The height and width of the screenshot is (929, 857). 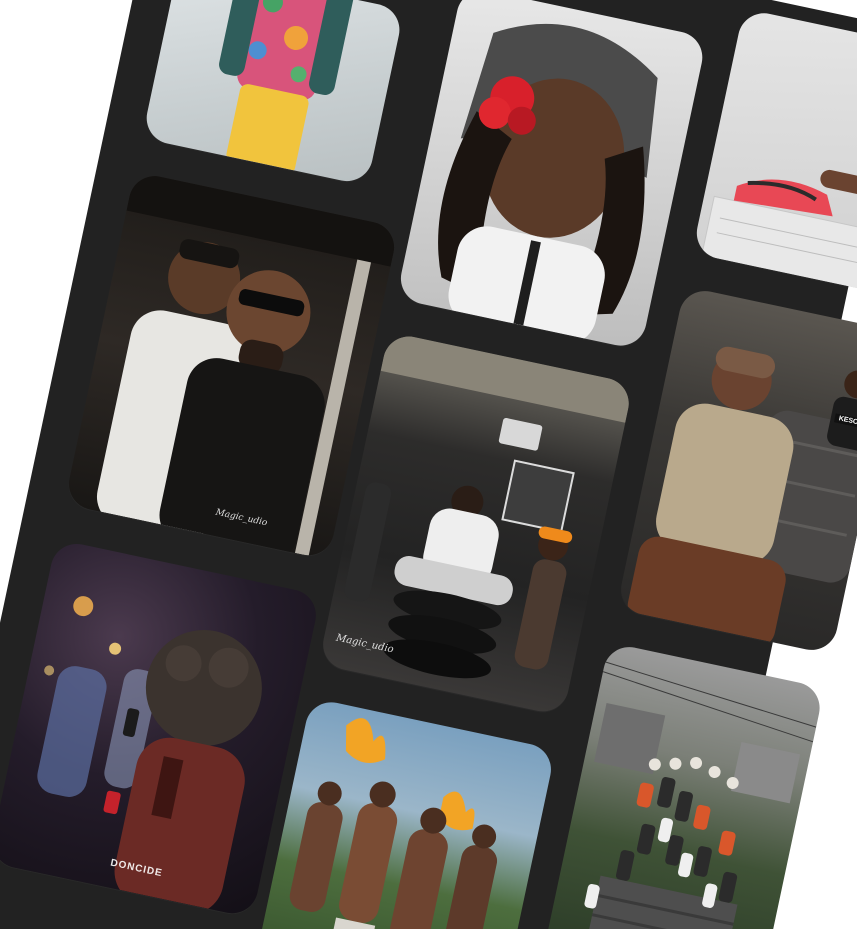 I want to click on group-crowd-icon, so click(x=699, y=795).